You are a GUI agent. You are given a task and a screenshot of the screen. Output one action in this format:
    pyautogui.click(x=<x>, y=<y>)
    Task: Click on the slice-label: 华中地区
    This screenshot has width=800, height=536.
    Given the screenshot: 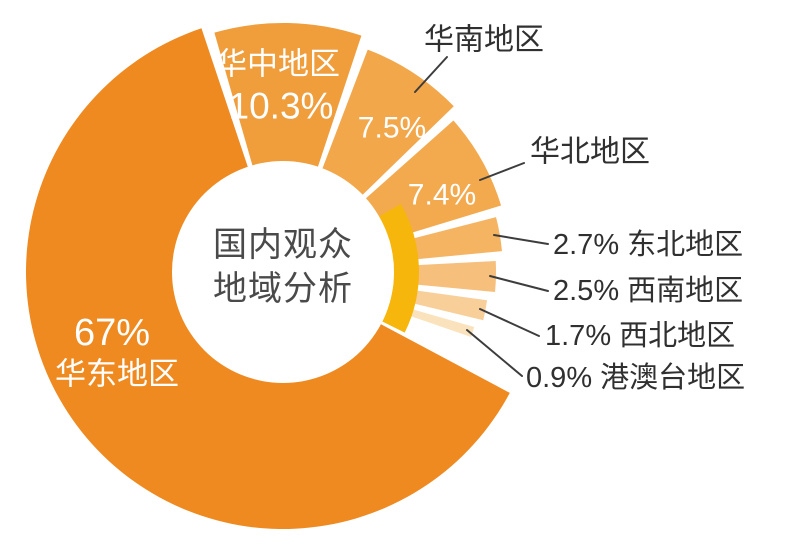 What is the action you would take?
    pyautogui.click(x=278, y=64)
    